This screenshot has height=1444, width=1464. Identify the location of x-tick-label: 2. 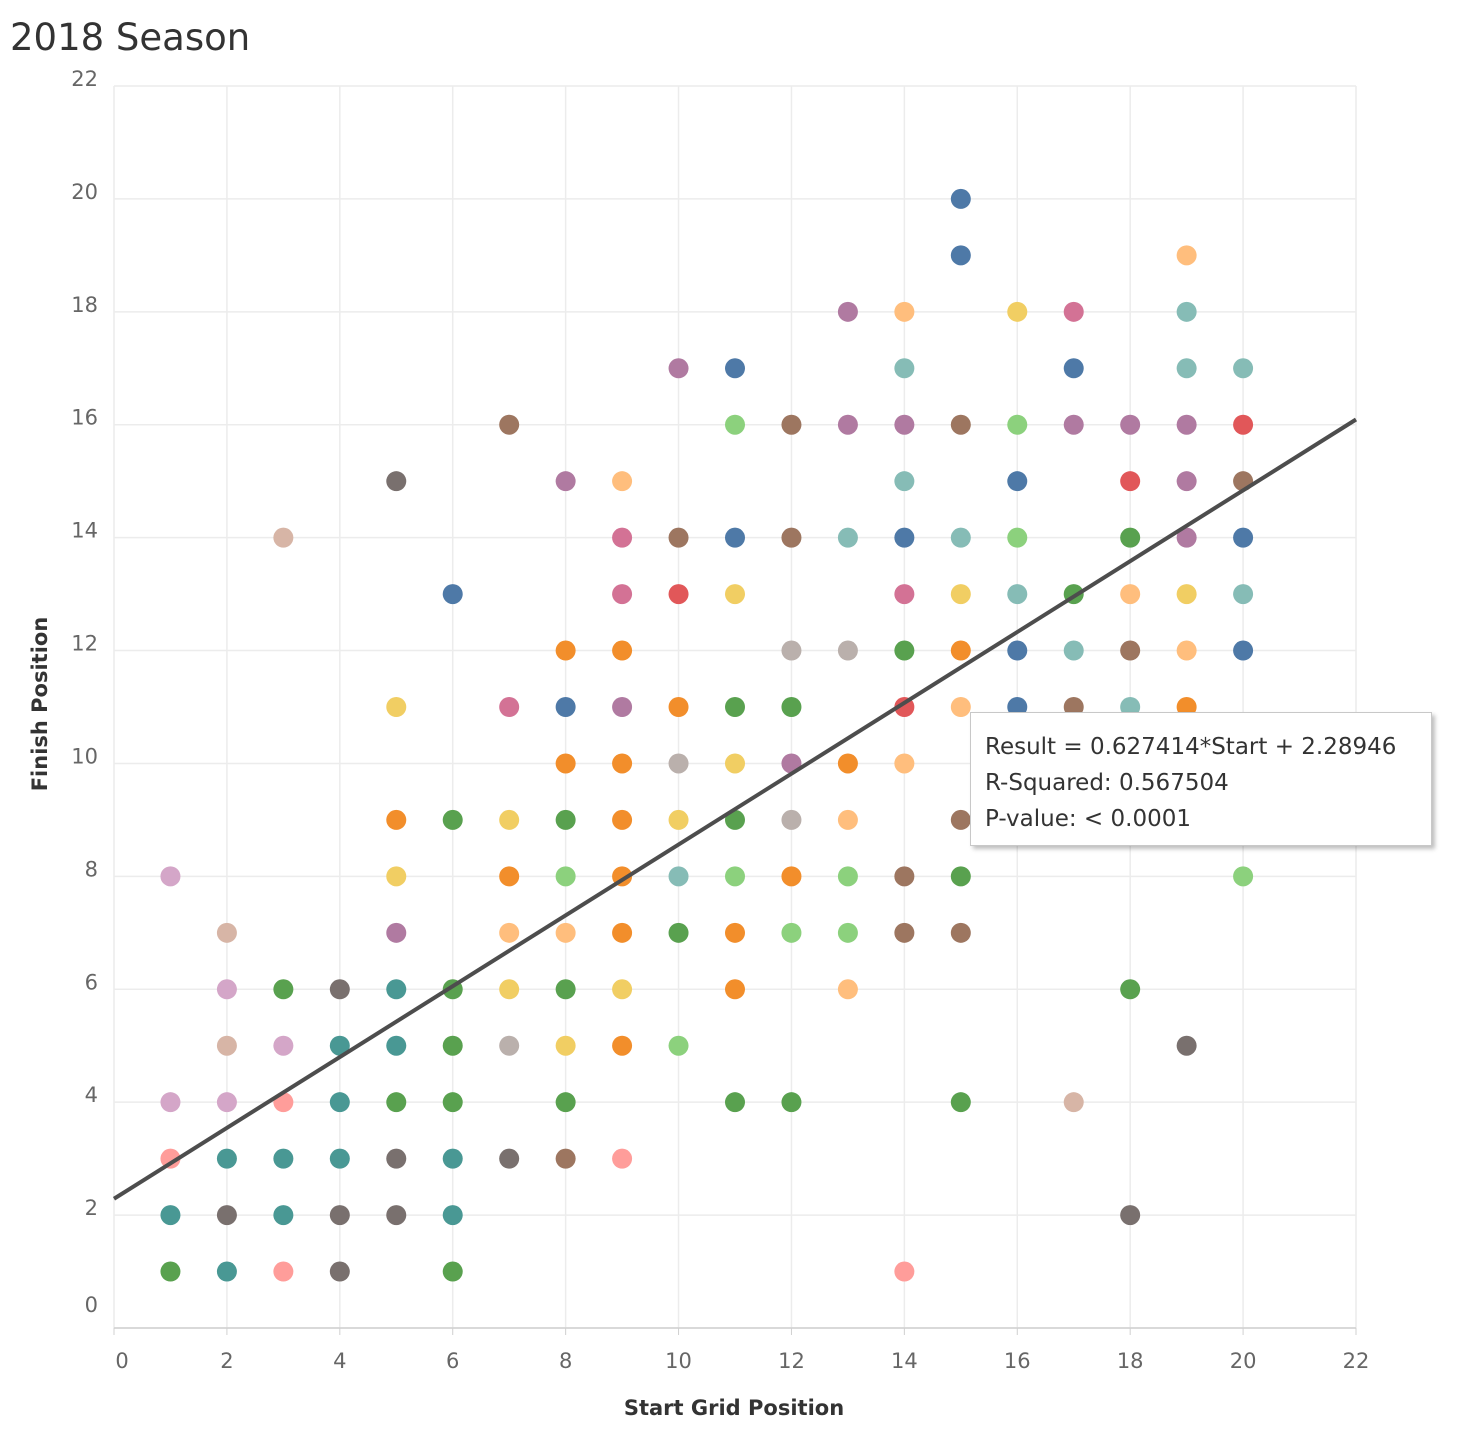
(226, 1361).